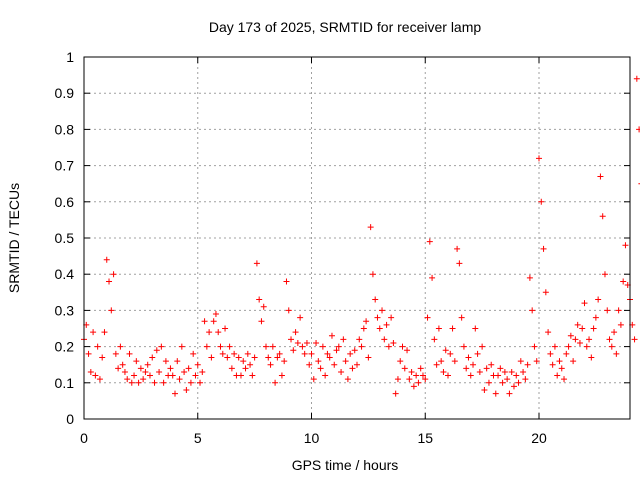 This screenshot has height=480, width=640. Describe the element at coordinates (84, 438) in the screenshot. I see `x-tick-label: 0` at that location.